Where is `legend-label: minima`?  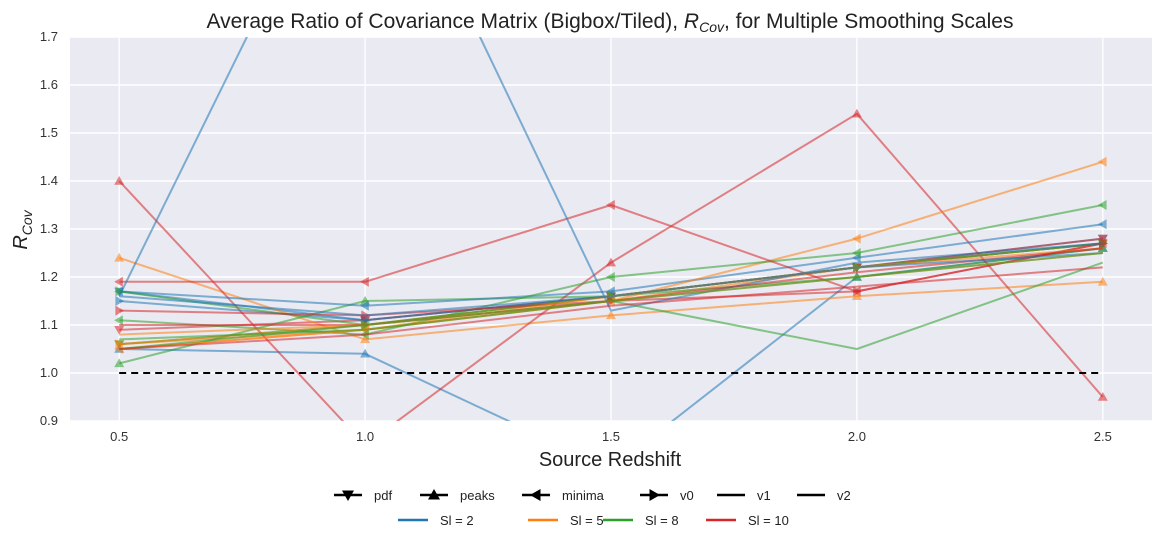
legend-label: minima is located at coordinates (583, 495).